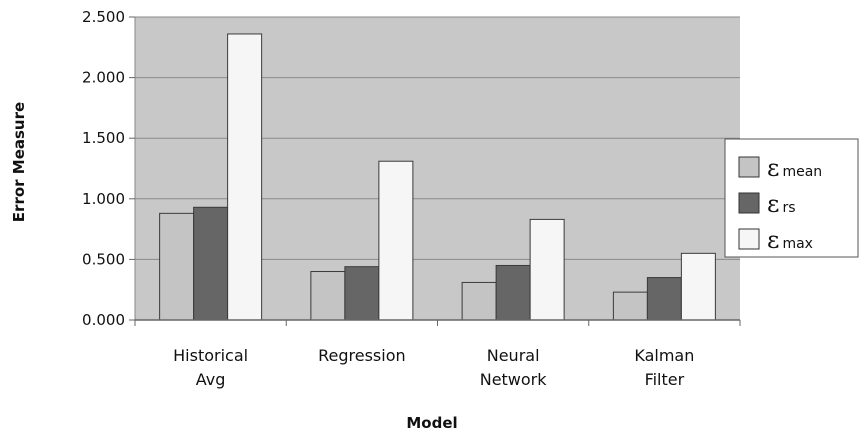 This screenshot has height=435, width=866. I want to click on legend-label-rs: ε rs, so click(781, 204).